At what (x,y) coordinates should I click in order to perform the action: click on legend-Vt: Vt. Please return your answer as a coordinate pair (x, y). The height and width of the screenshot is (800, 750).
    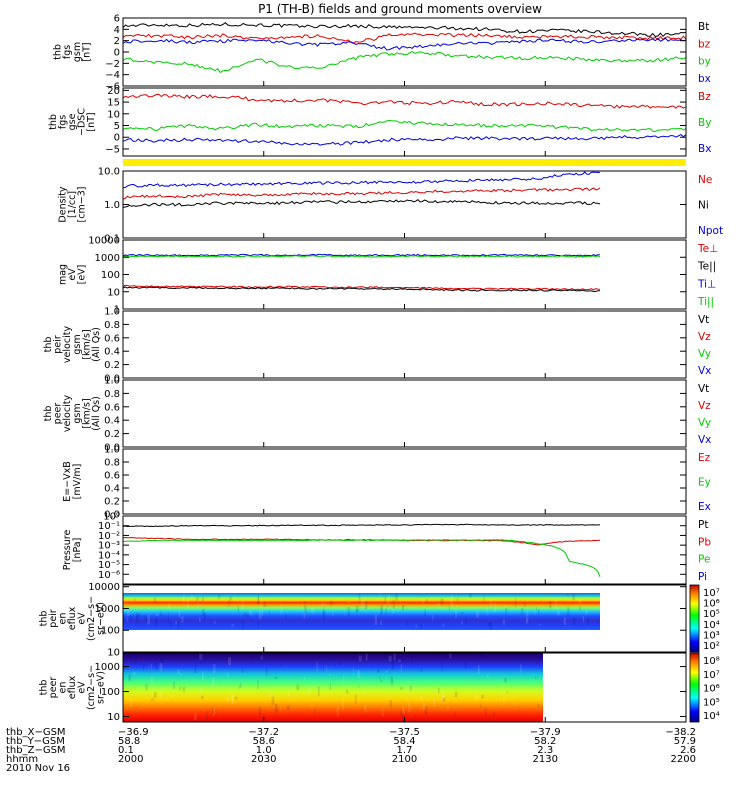
    Looking at the image, I should click on (703, 389).